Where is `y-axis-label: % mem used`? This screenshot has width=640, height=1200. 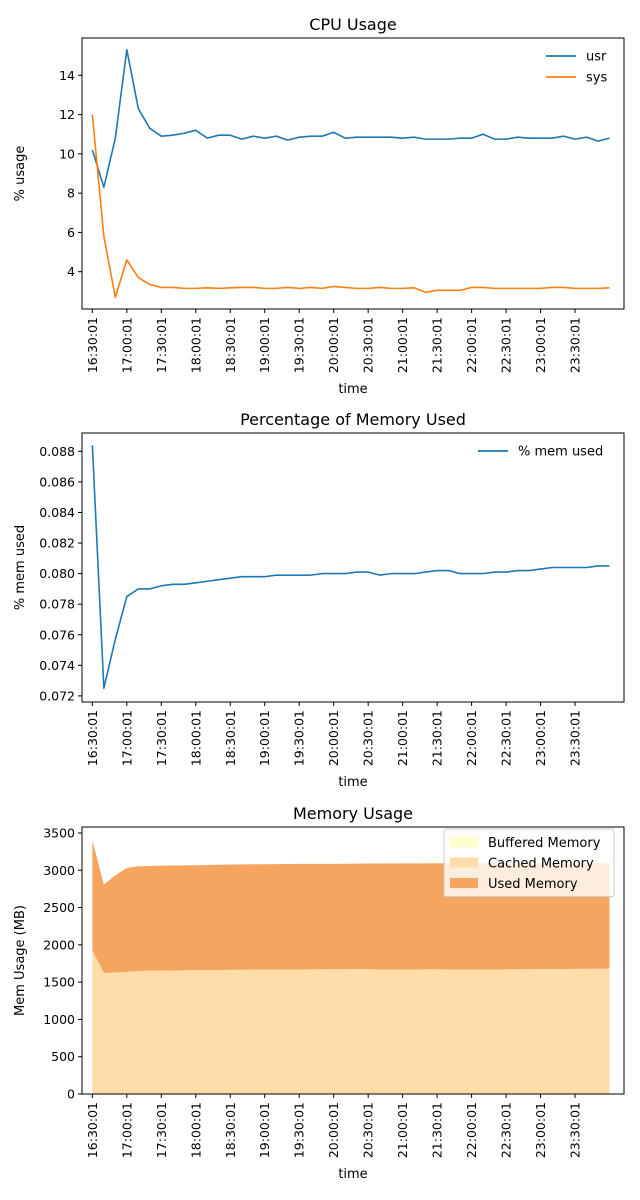 y-axis-label: % mem used is located at coordinates (20, 567).